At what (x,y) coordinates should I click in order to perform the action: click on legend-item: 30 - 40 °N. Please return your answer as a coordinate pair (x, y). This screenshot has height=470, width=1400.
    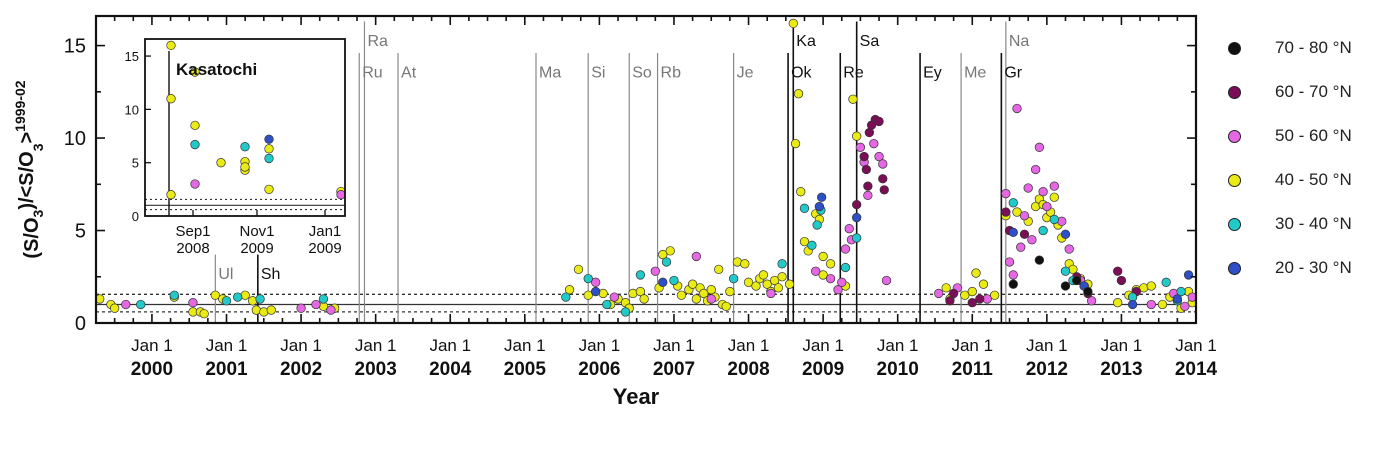
    Looking at the image, I should click on (1310, 224).